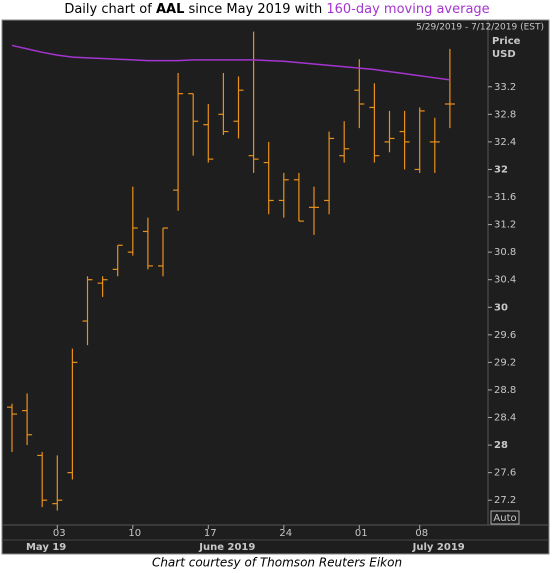 The image size is (554, 573). What do you see at coordinates (438, 547) in the screenshot?
I see `month-label: July 2019` at bounding box center [438, 547].